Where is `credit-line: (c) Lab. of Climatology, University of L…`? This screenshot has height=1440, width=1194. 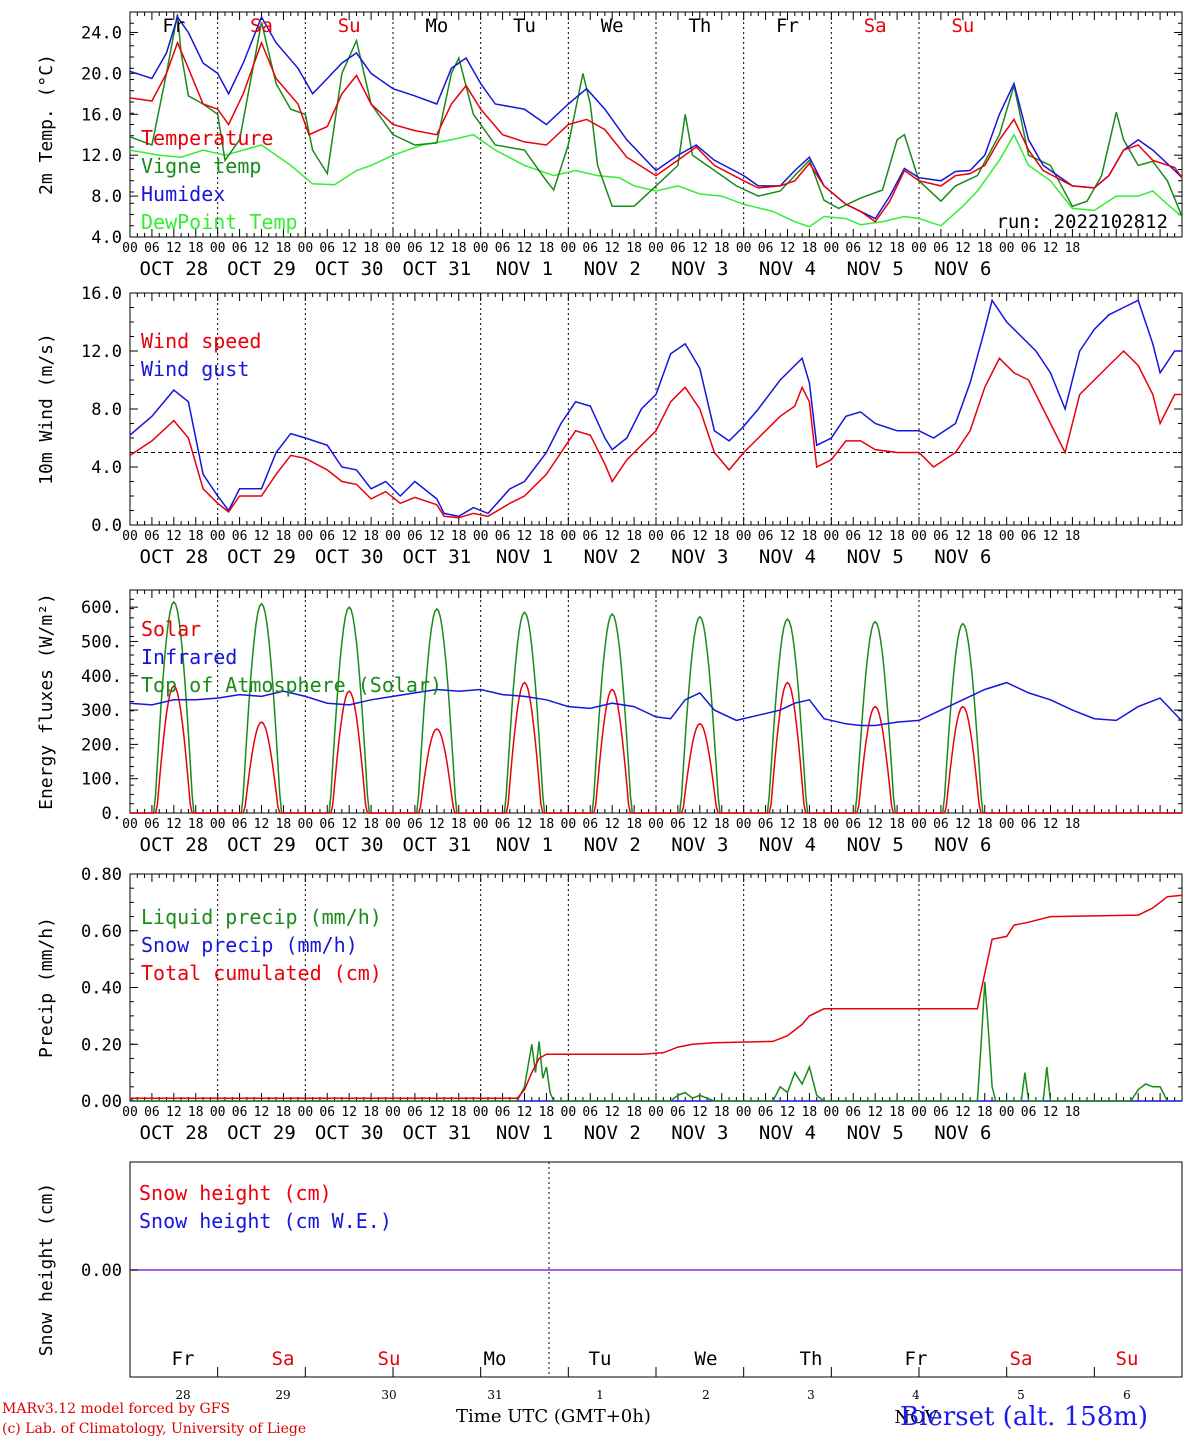
credit-line: (c) Lab. of Climatology, University of L… is located at coordinates (154, 1429).